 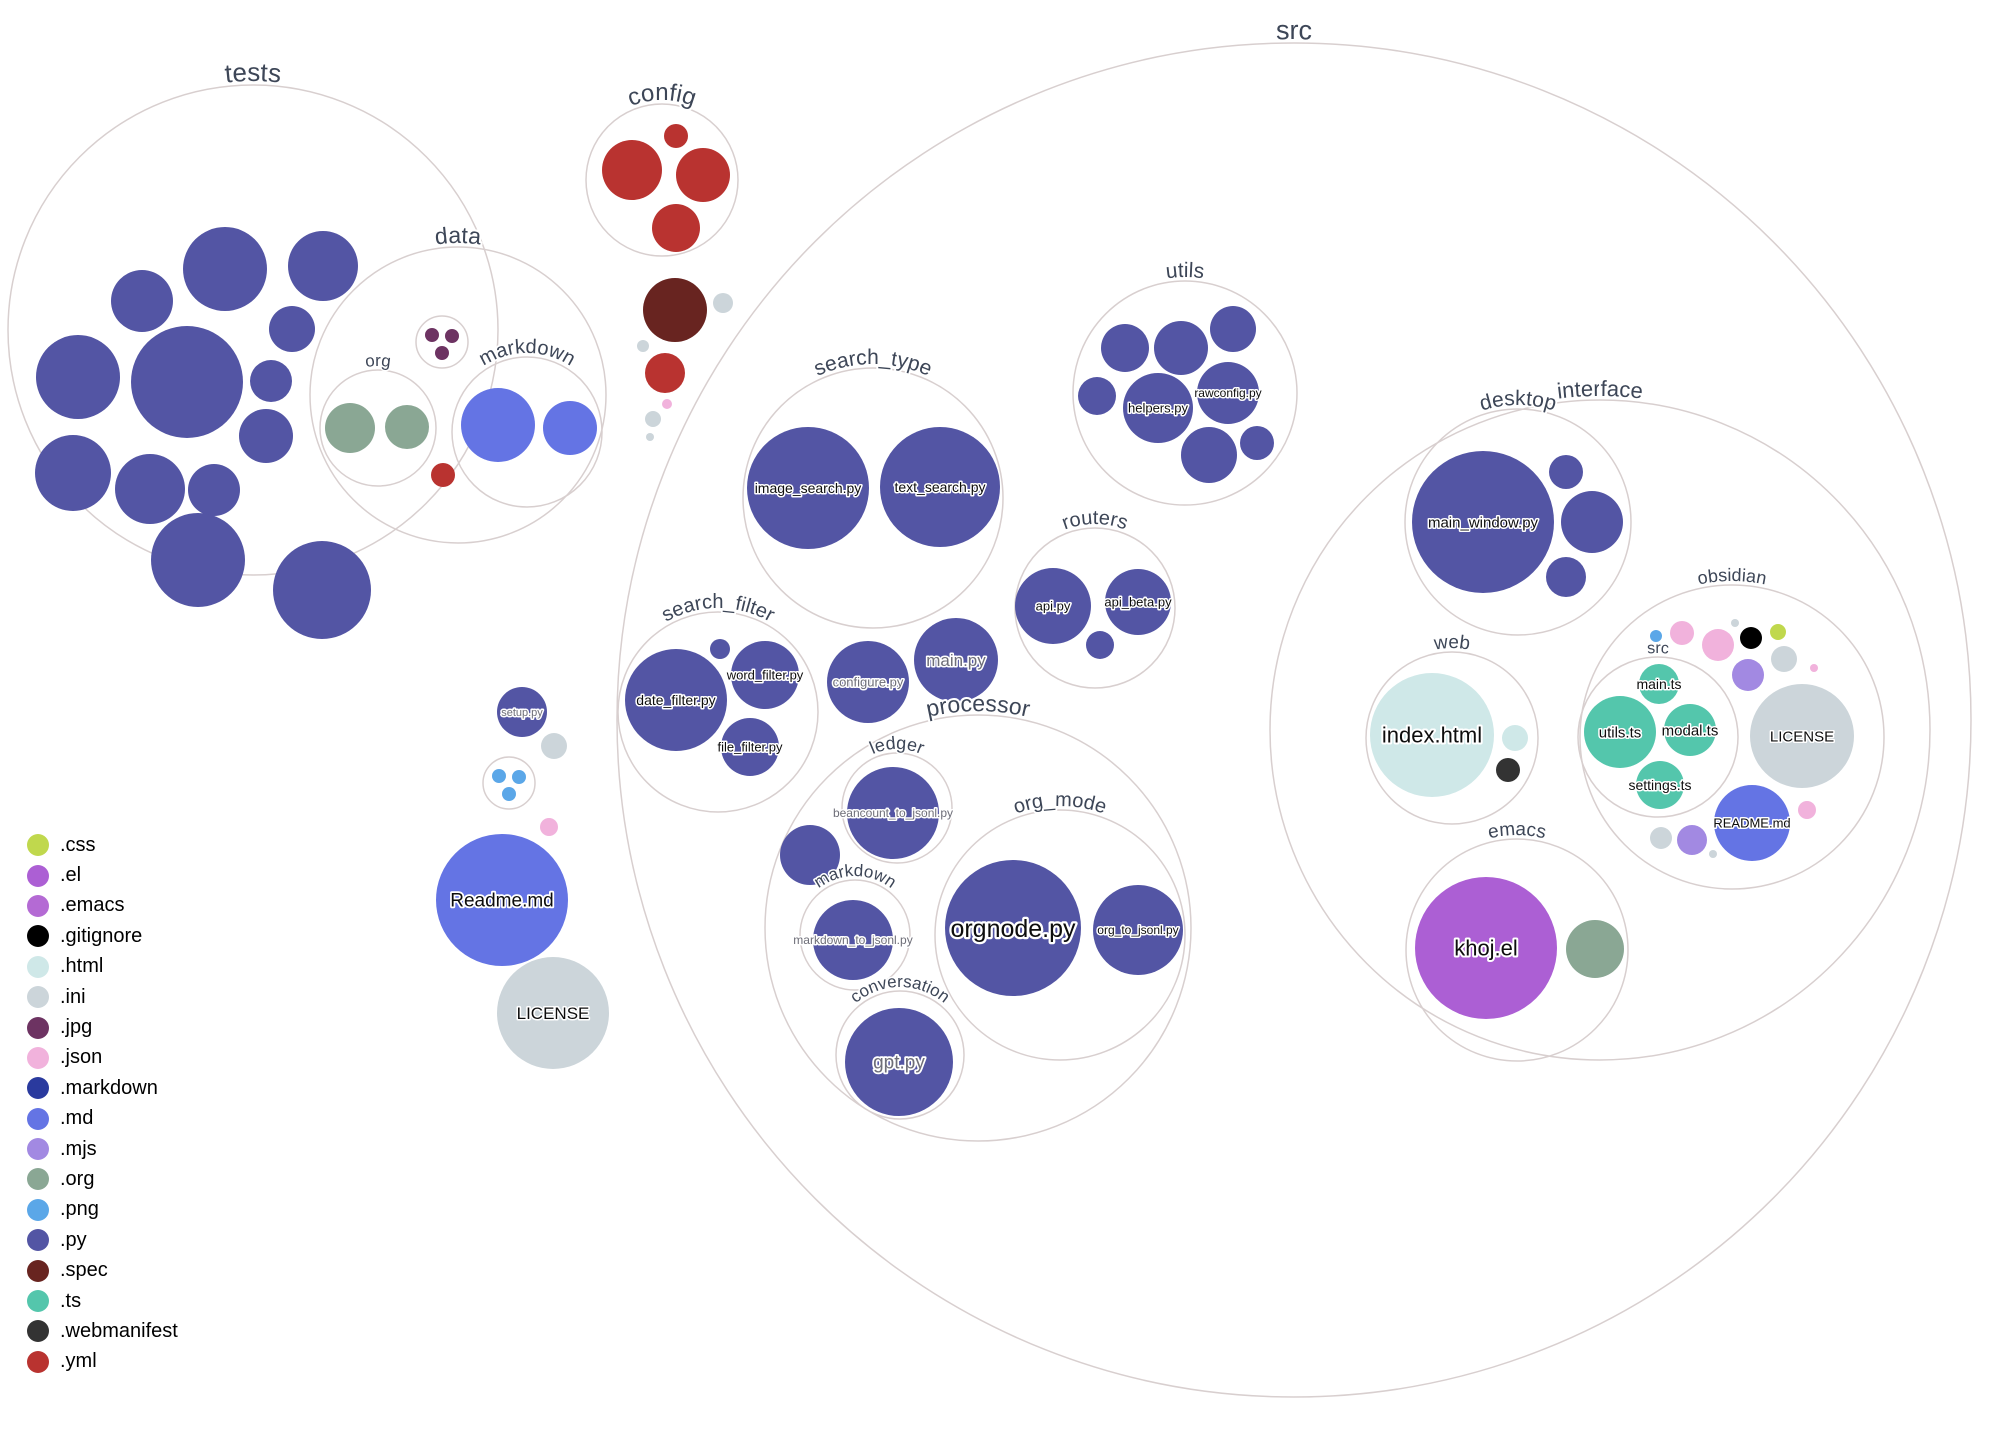 What do you see at coordinates (1137, 930) in the screenshot?
I see `file-org-to-jsonl-py-label: org_to_jsonl.py` at bounding box center [1137, 930].